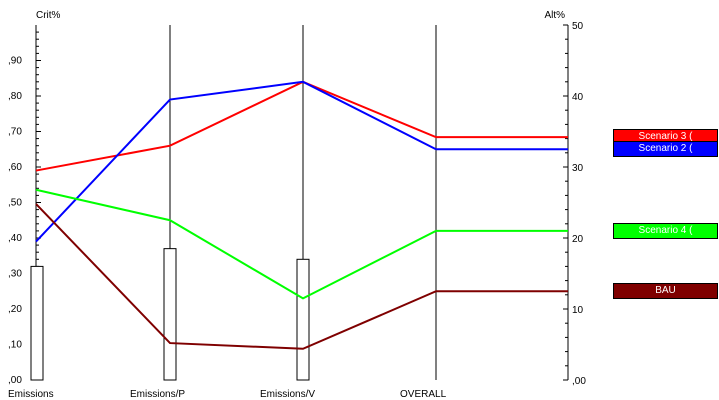 This screenshot has width=719, height=400. I want to click on left-tick-label: ,00, so click(15, 380).